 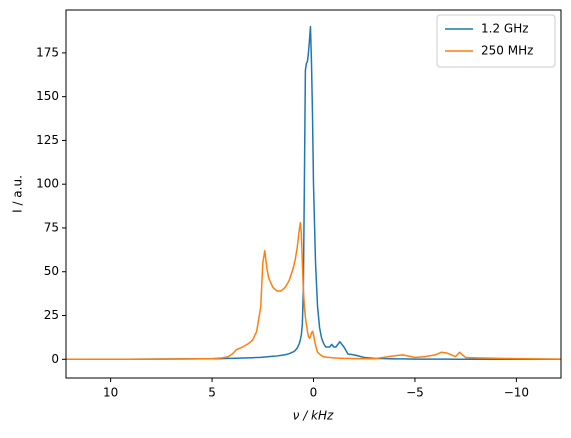 I want to click on legend-label: 250 MHz, so click(x=507, y=51).